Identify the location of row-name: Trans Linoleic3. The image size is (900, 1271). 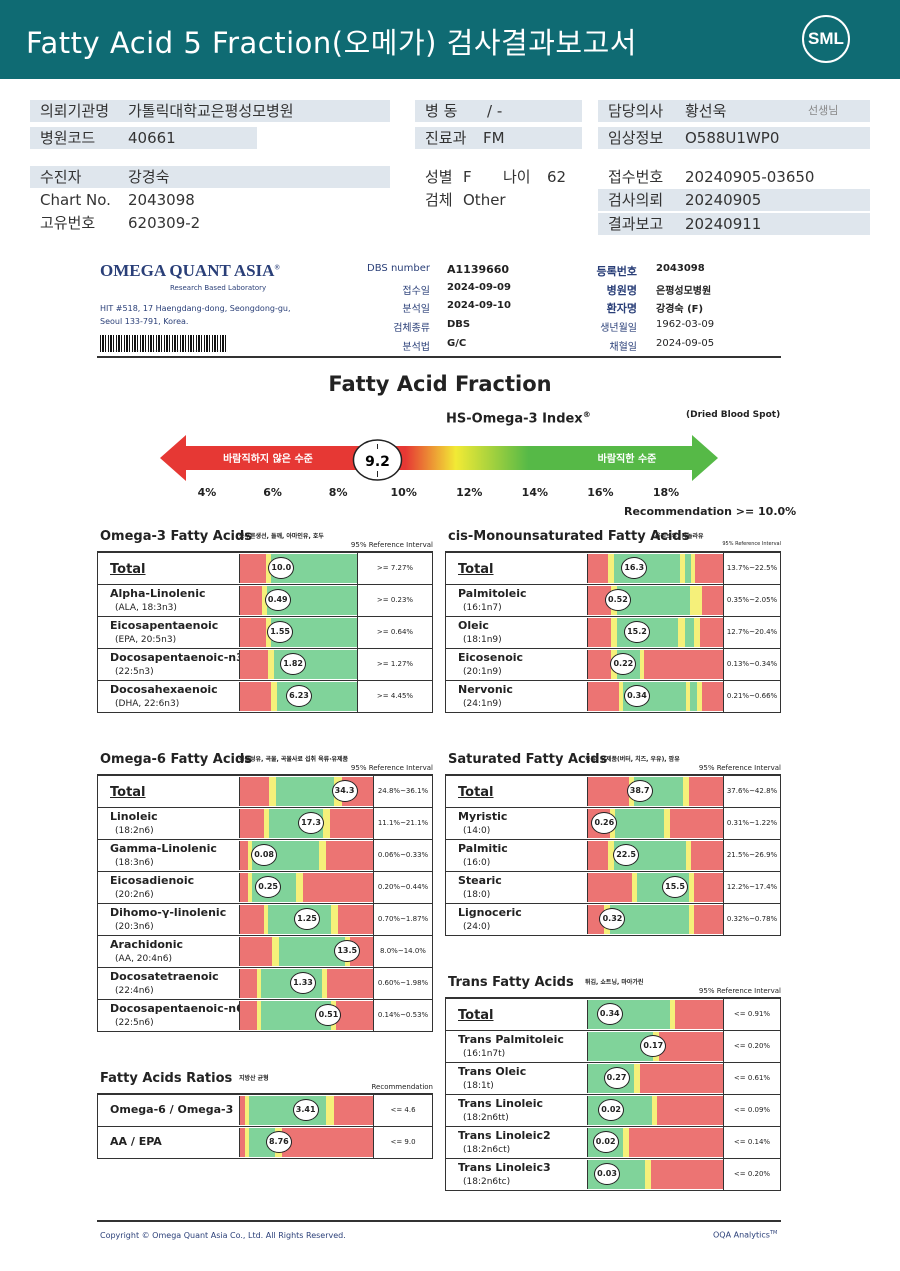
(504, 1167).